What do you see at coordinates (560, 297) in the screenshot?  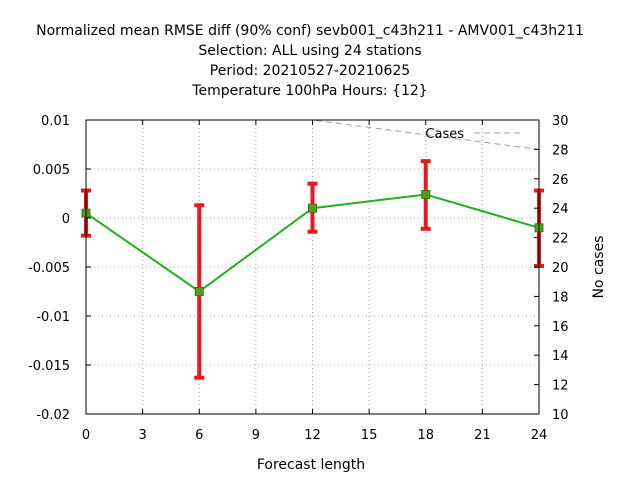 I see `y2-tick-label: 18` at bounding box center [560, 297].